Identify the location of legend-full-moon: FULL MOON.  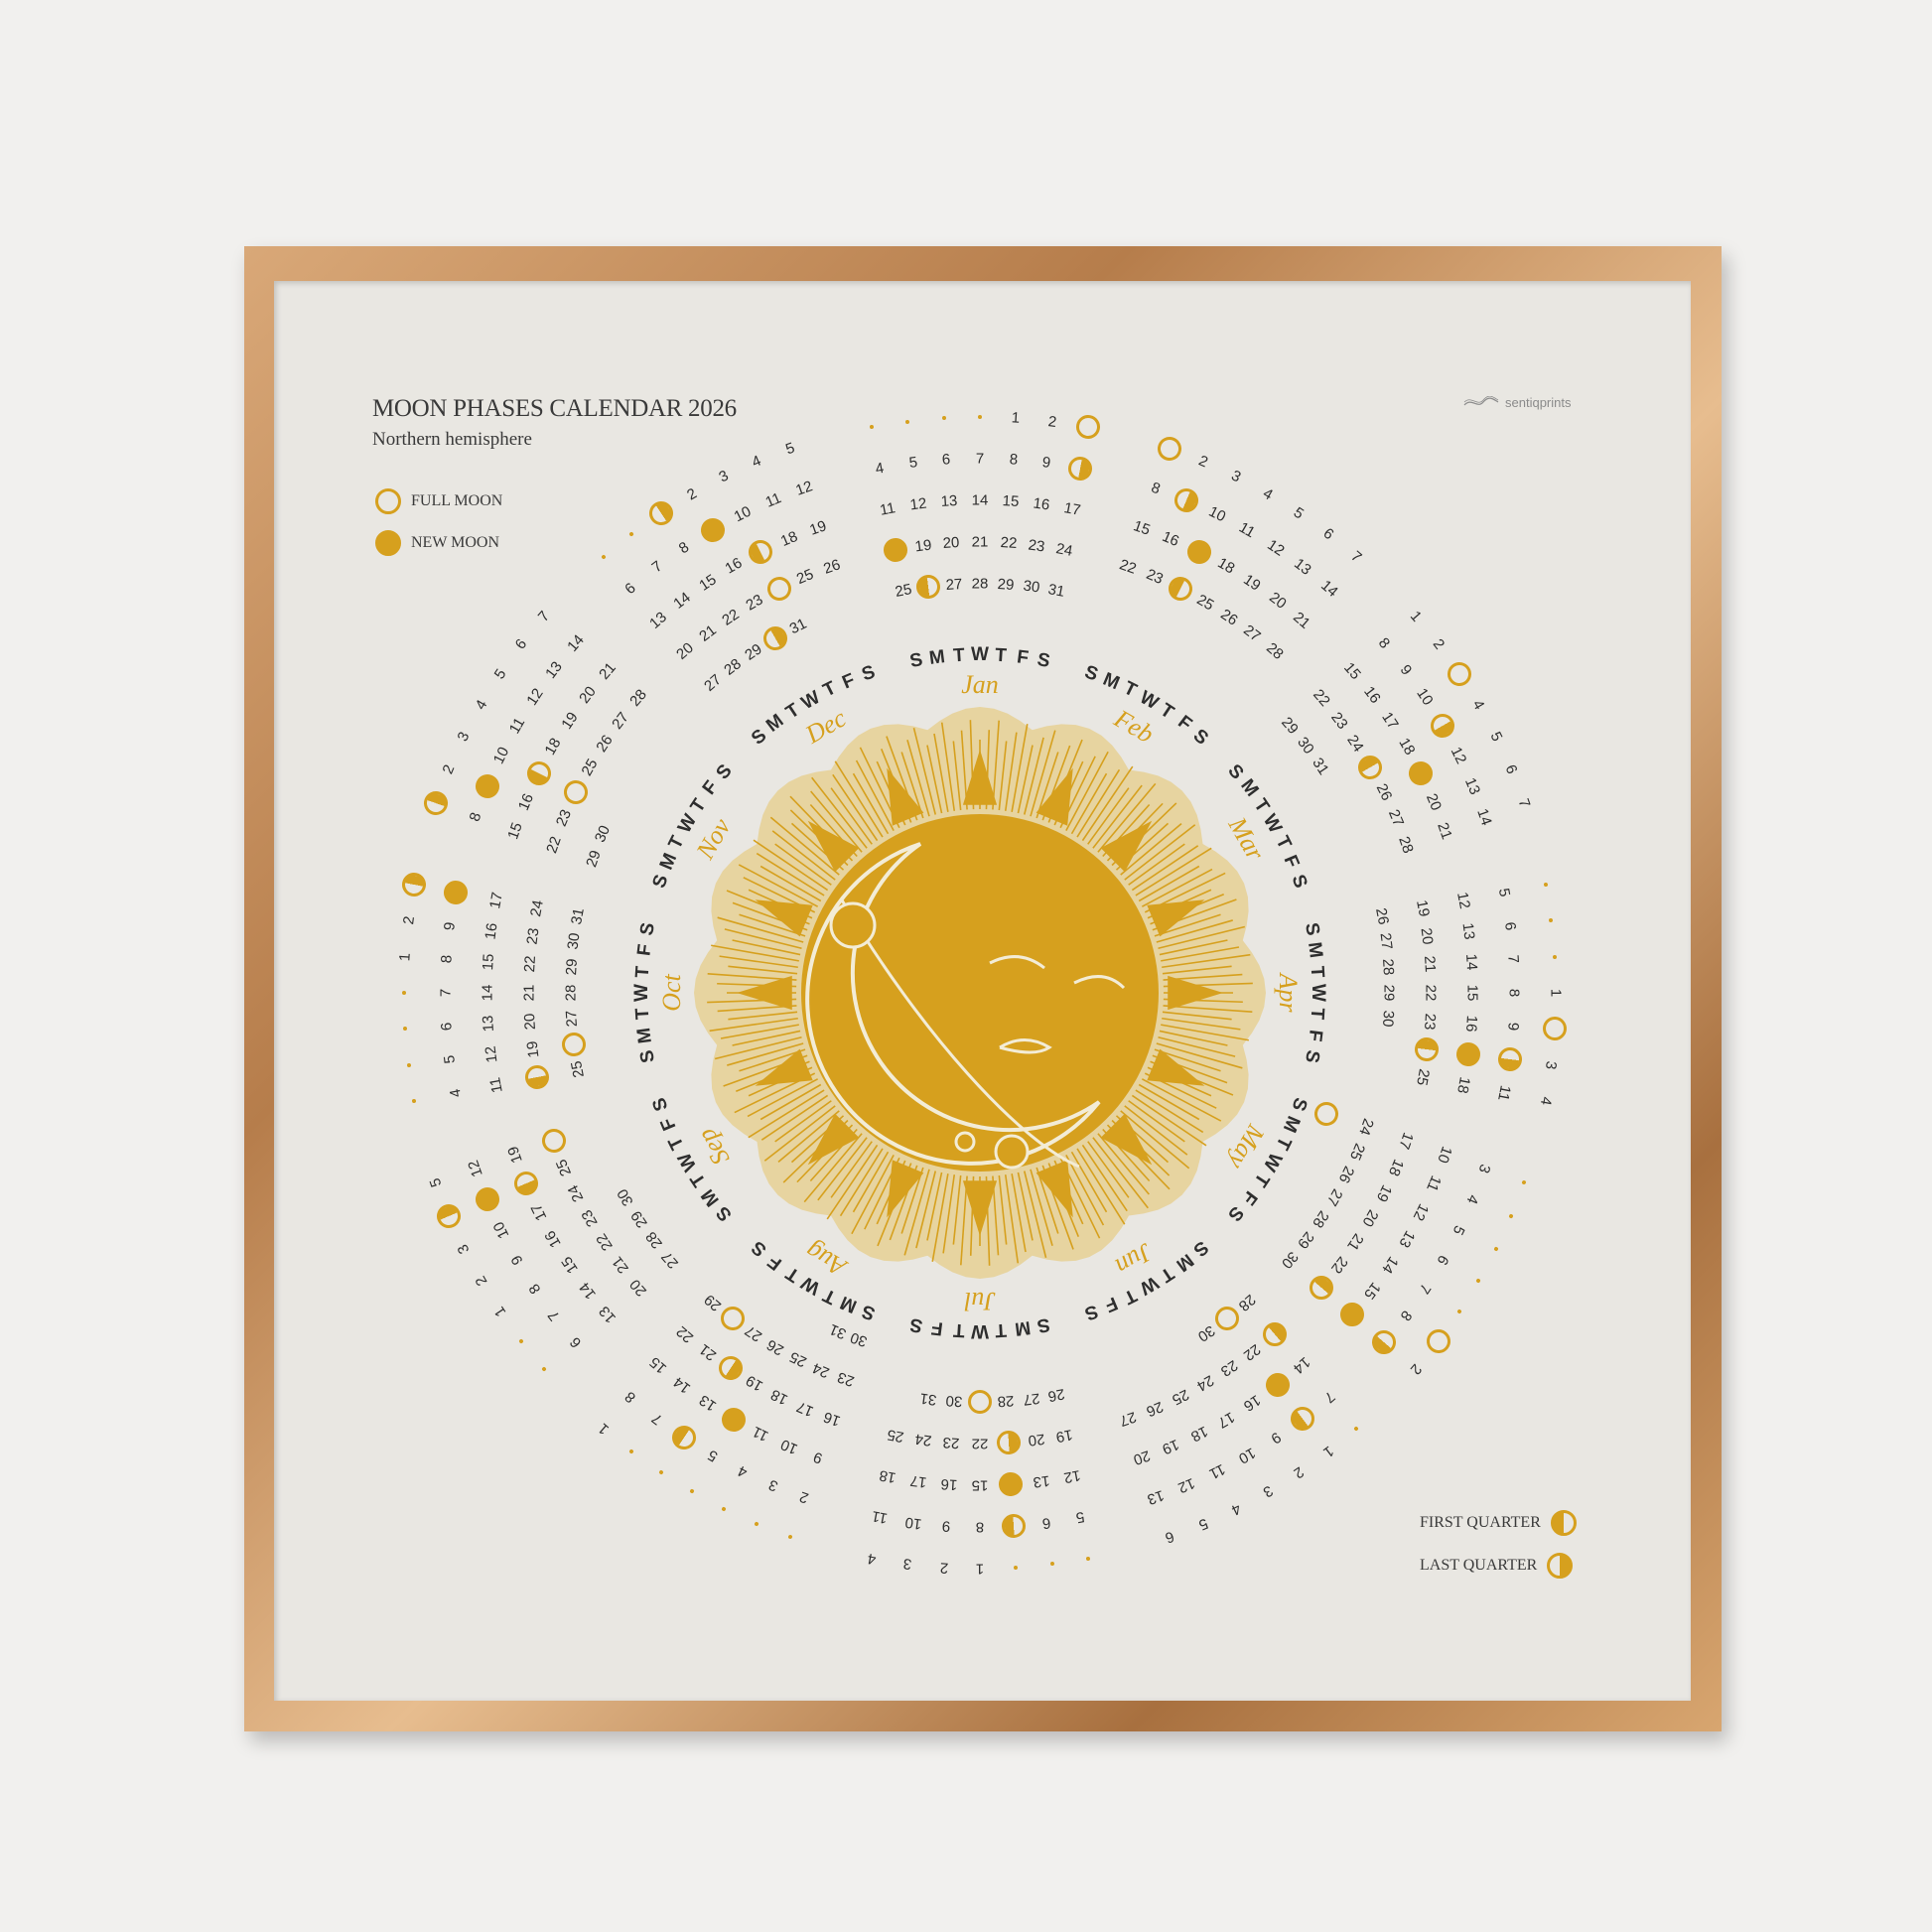
(438, 501).